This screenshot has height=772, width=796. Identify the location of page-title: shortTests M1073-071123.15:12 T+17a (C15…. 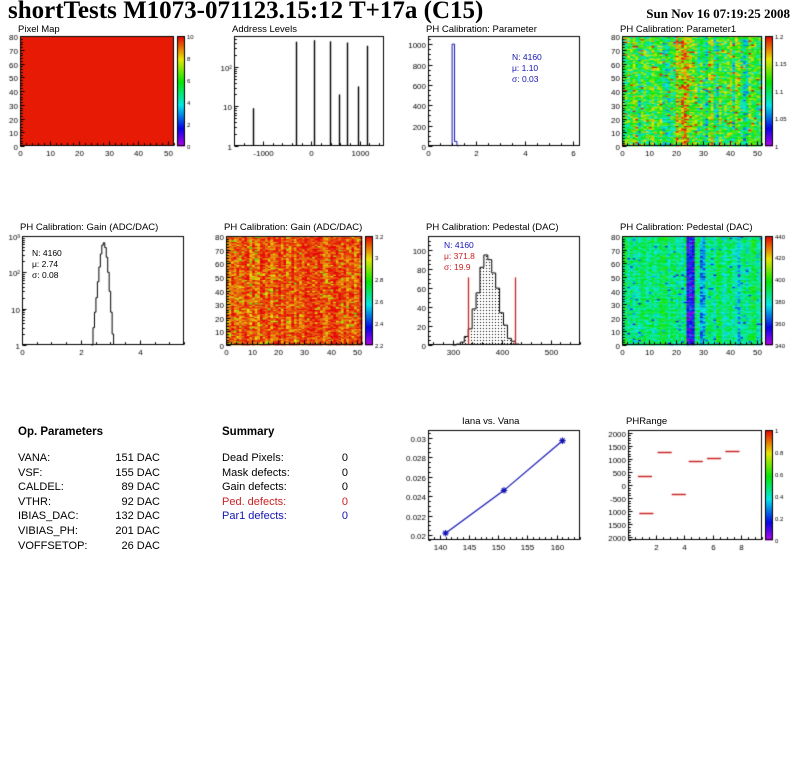
(246, 12).